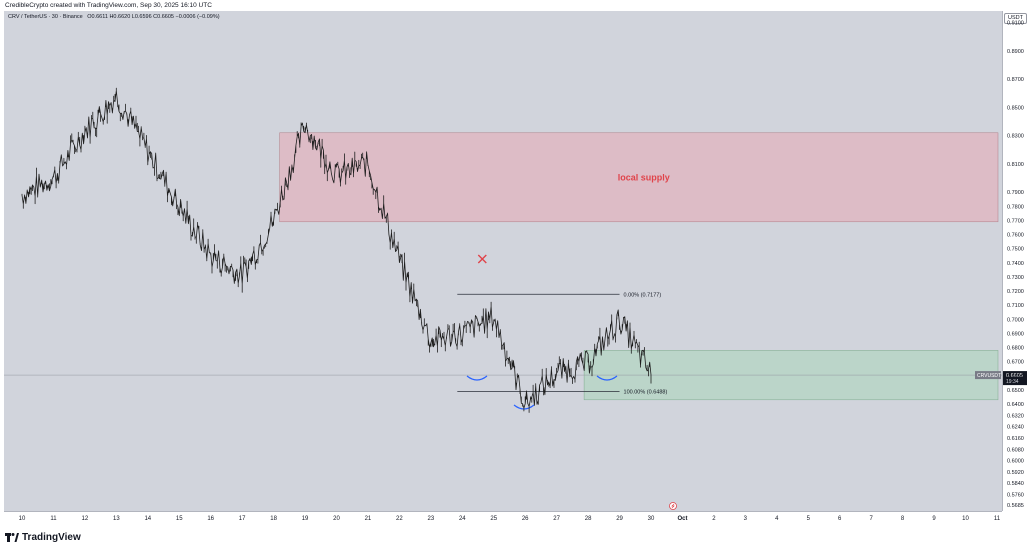 The image size is (1032, 549). Describe the element at coordinates (503, 518) in the screenshot. I see `time-axis` at that location.